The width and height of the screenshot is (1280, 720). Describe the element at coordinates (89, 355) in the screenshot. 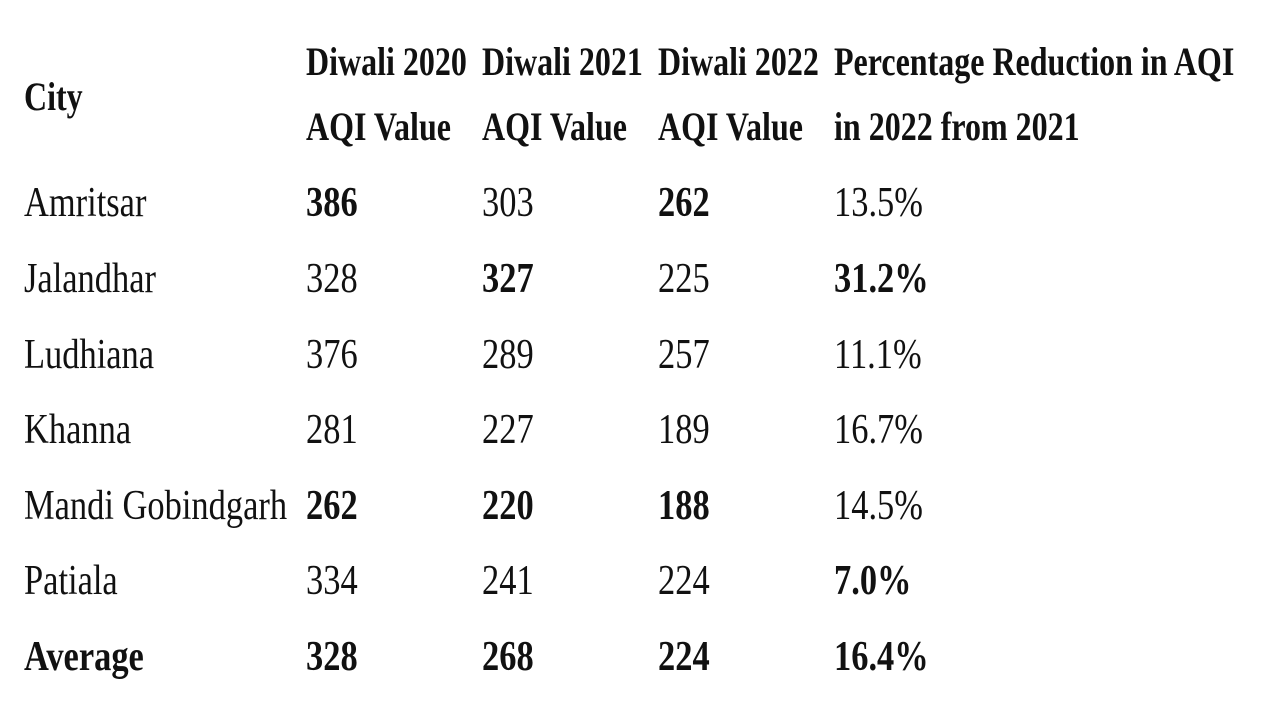

I see `city-name: Ludhiana` at that location.